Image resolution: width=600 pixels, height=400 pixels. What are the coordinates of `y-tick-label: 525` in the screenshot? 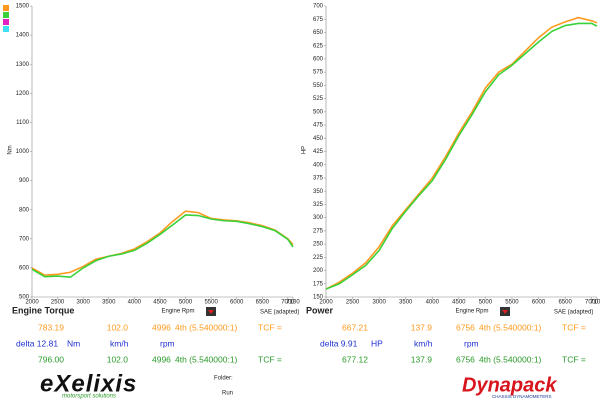 It's located at (318, 99).